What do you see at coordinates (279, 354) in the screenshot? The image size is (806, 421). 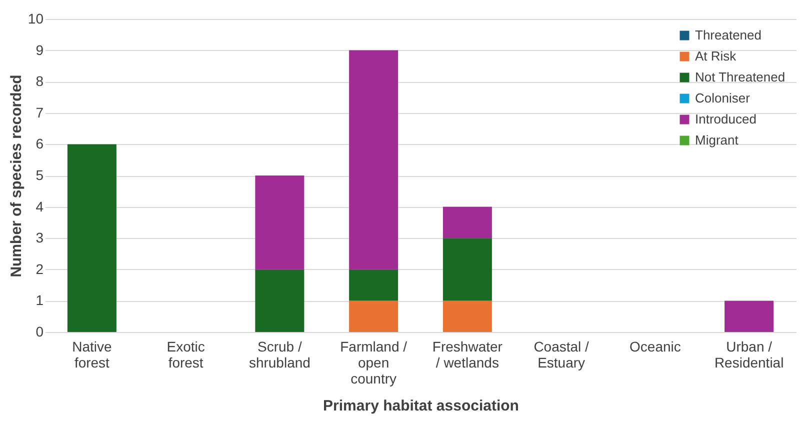 I see `x-tick-label: Scrub / shrubland` at bounding box center [279, 354].